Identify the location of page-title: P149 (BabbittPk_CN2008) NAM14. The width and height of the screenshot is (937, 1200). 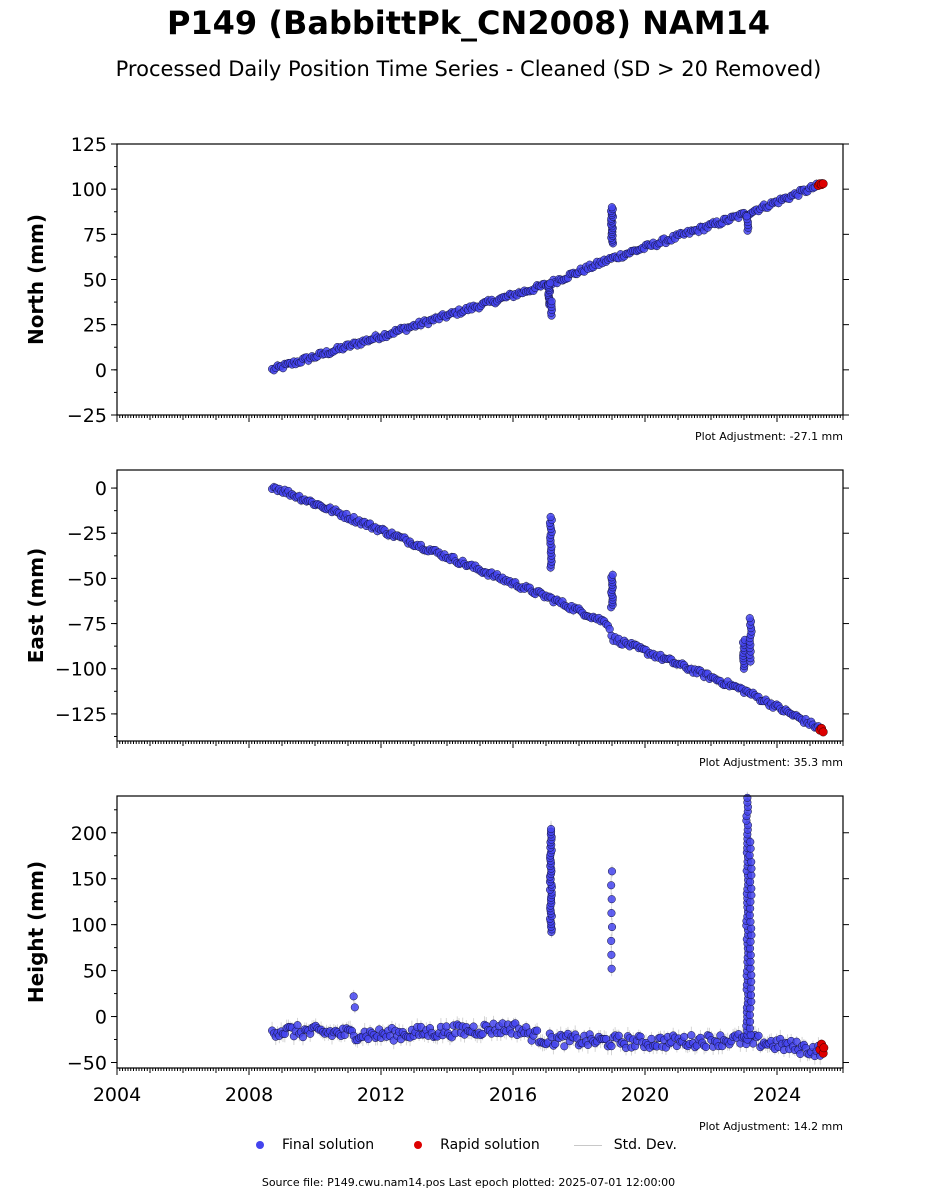
(468, 23).